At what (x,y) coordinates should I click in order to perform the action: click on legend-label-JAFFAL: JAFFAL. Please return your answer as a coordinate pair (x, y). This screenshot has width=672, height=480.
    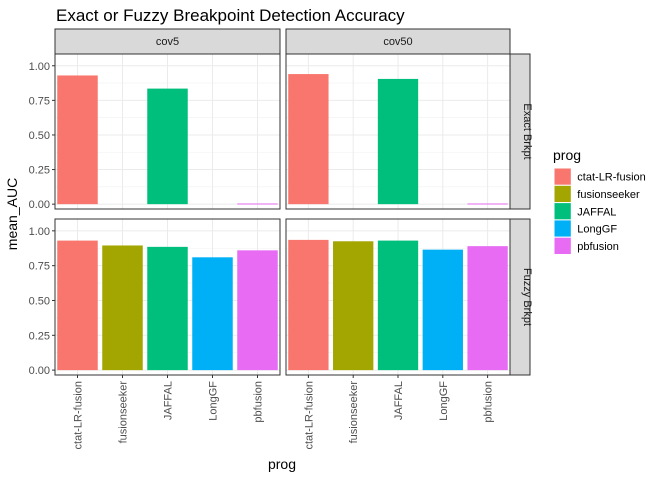
    Looking at the image, I should click on (596, 212).